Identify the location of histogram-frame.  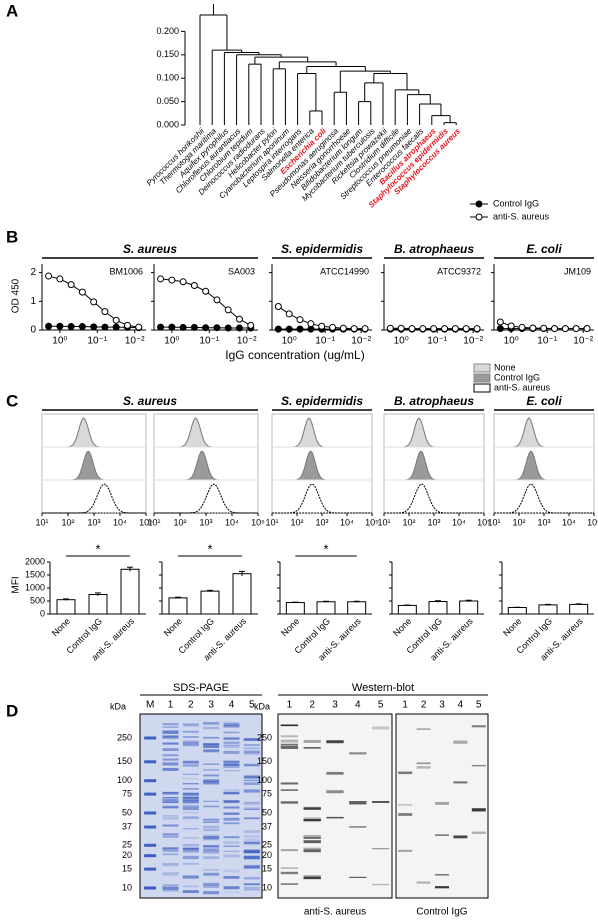
(322, 463).